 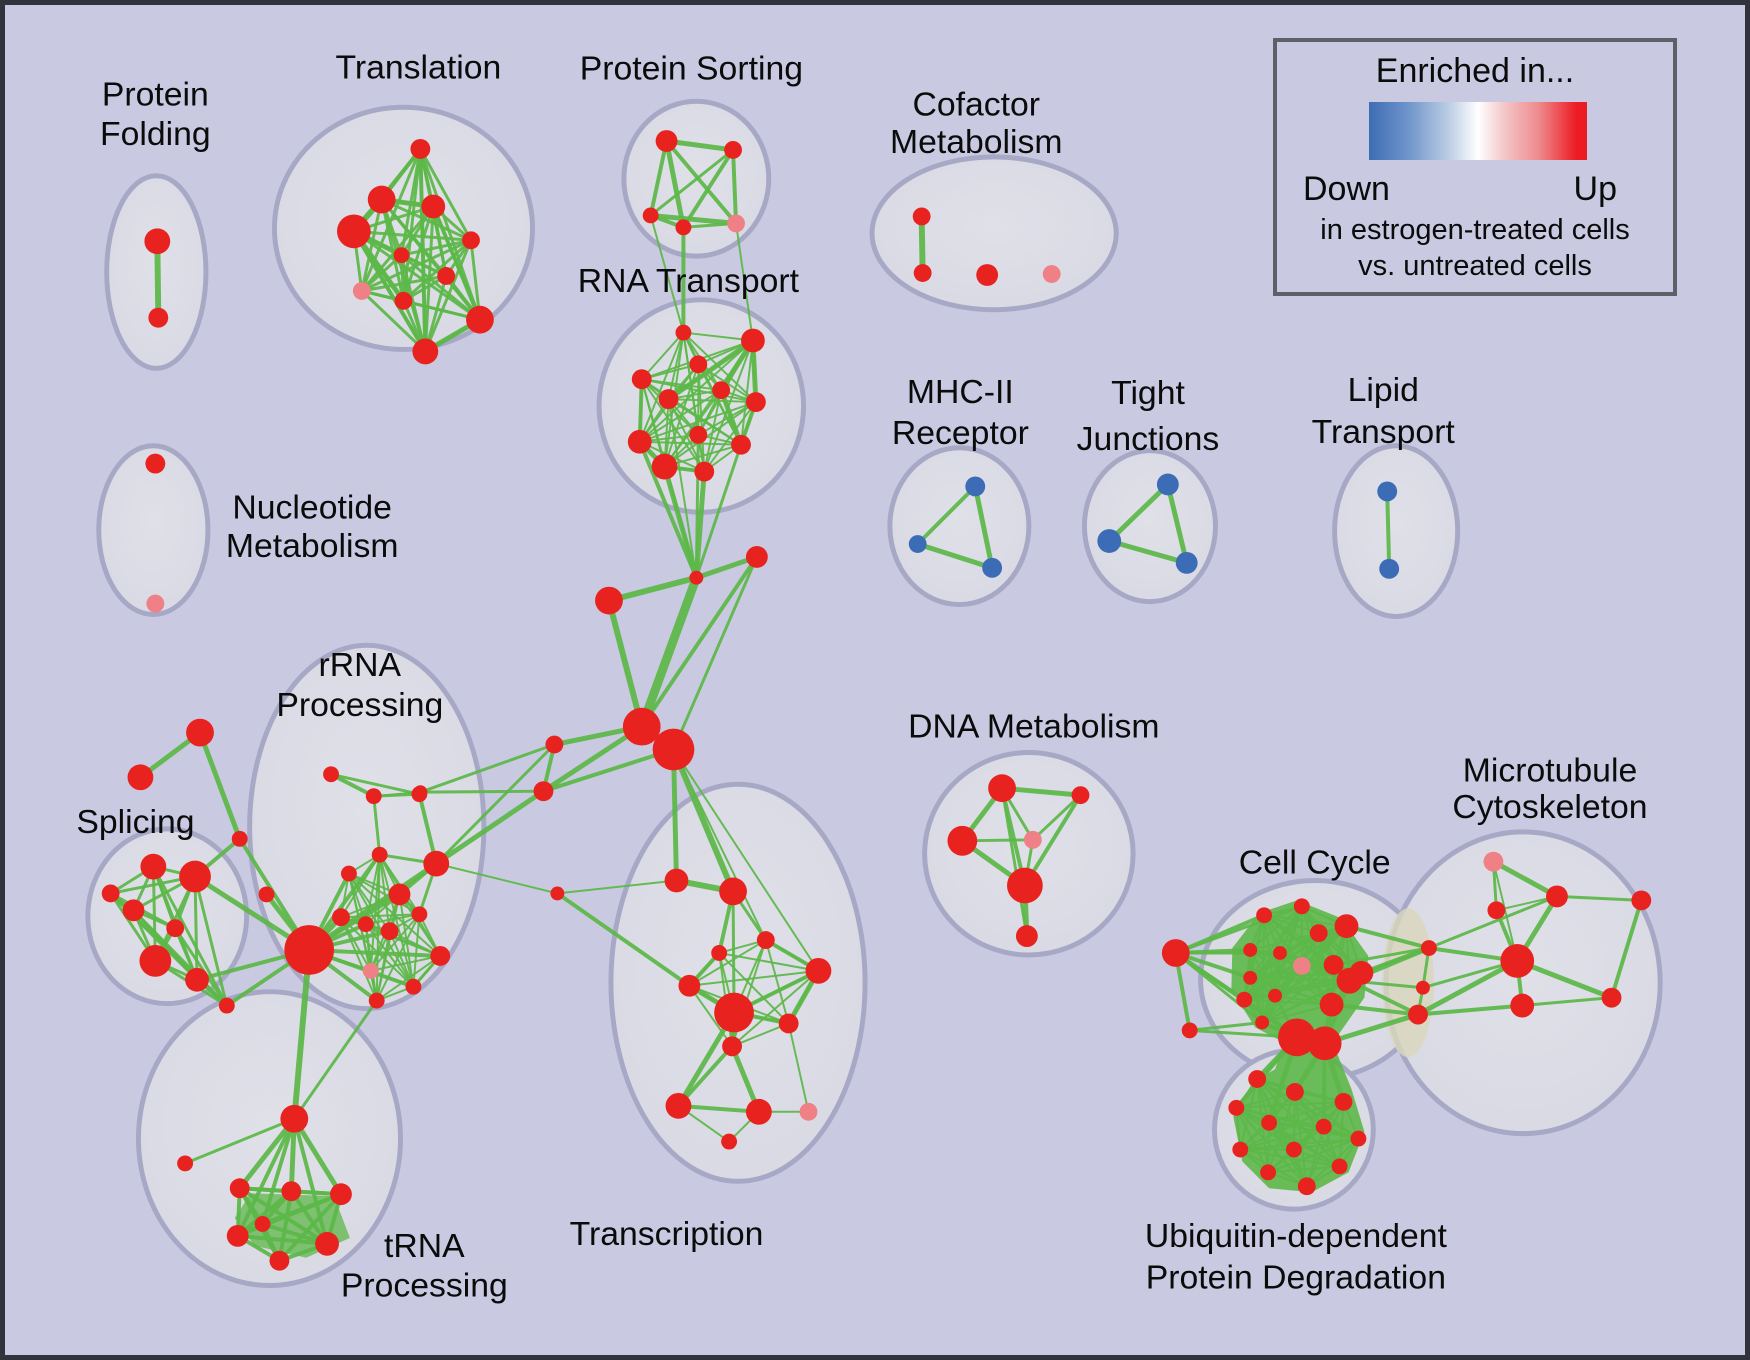 I want to click on cluster-ellipse-transcription, so click(x=738, y=982).